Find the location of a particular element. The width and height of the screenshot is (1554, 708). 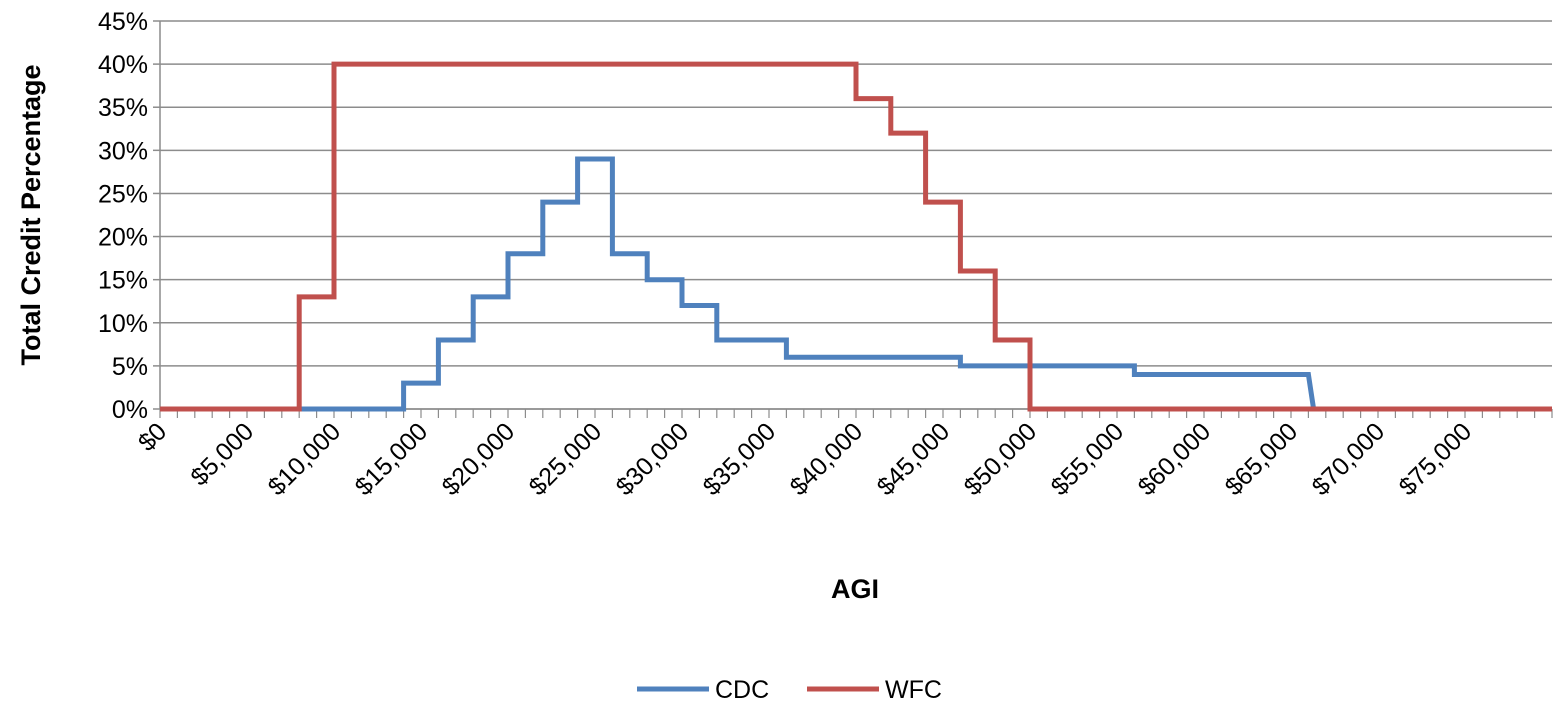

x-tick-label-2: $10,000 is located at coordinates (305, 459).